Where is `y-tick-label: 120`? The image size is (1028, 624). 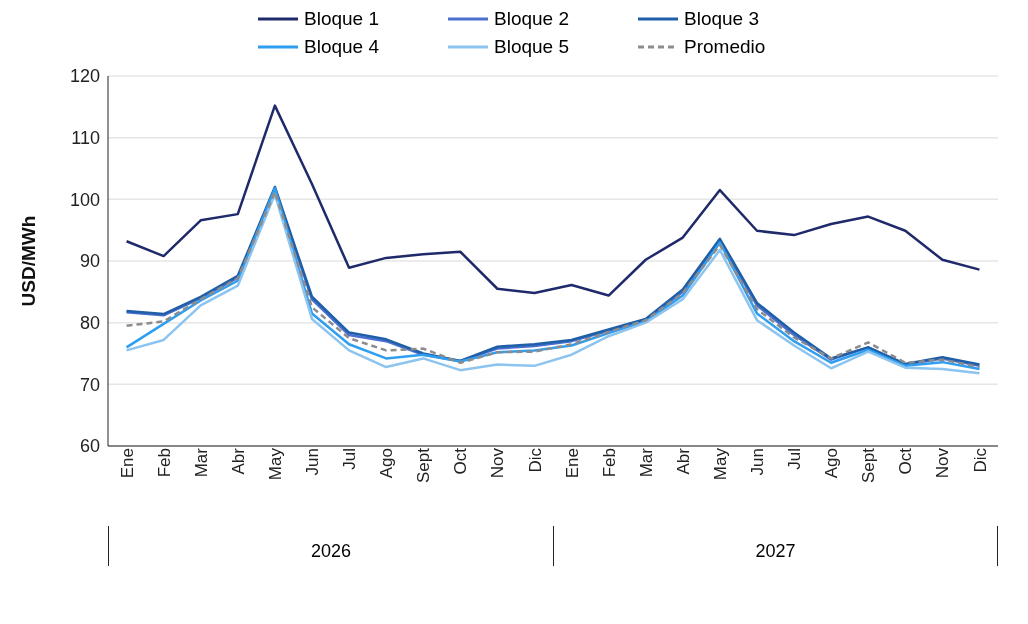
y-tick-label: 120 is located at coordinates (84, 76).